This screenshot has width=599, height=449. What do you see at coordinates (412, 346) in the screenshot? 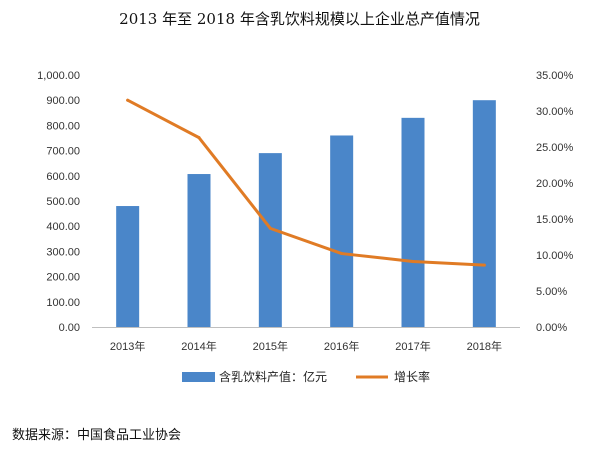
I see `x-axis-tick-label: 2017年` at bounding box center [412, 346].